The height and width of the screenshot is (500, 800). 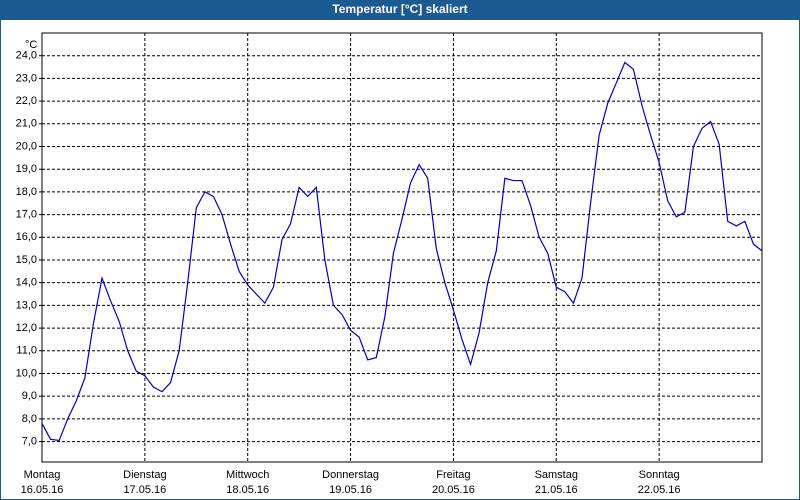 What do you see at coordinates (26, 328) in the screenshot?
I see `y-tick-label: 12,0` at bounding box center [26, 328].